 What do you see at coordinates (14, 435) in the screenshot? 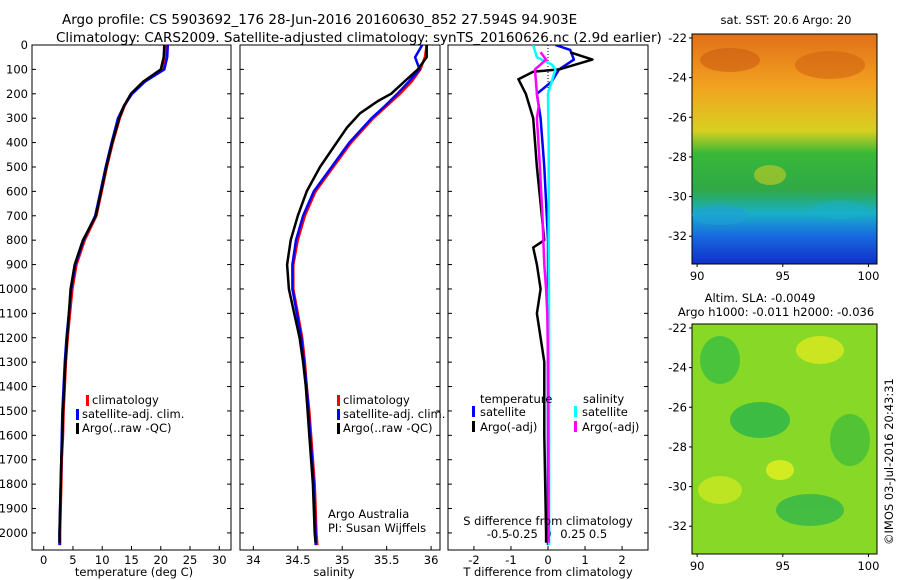
I see `ytick-label: 1600` at bounding box center [14, 435].